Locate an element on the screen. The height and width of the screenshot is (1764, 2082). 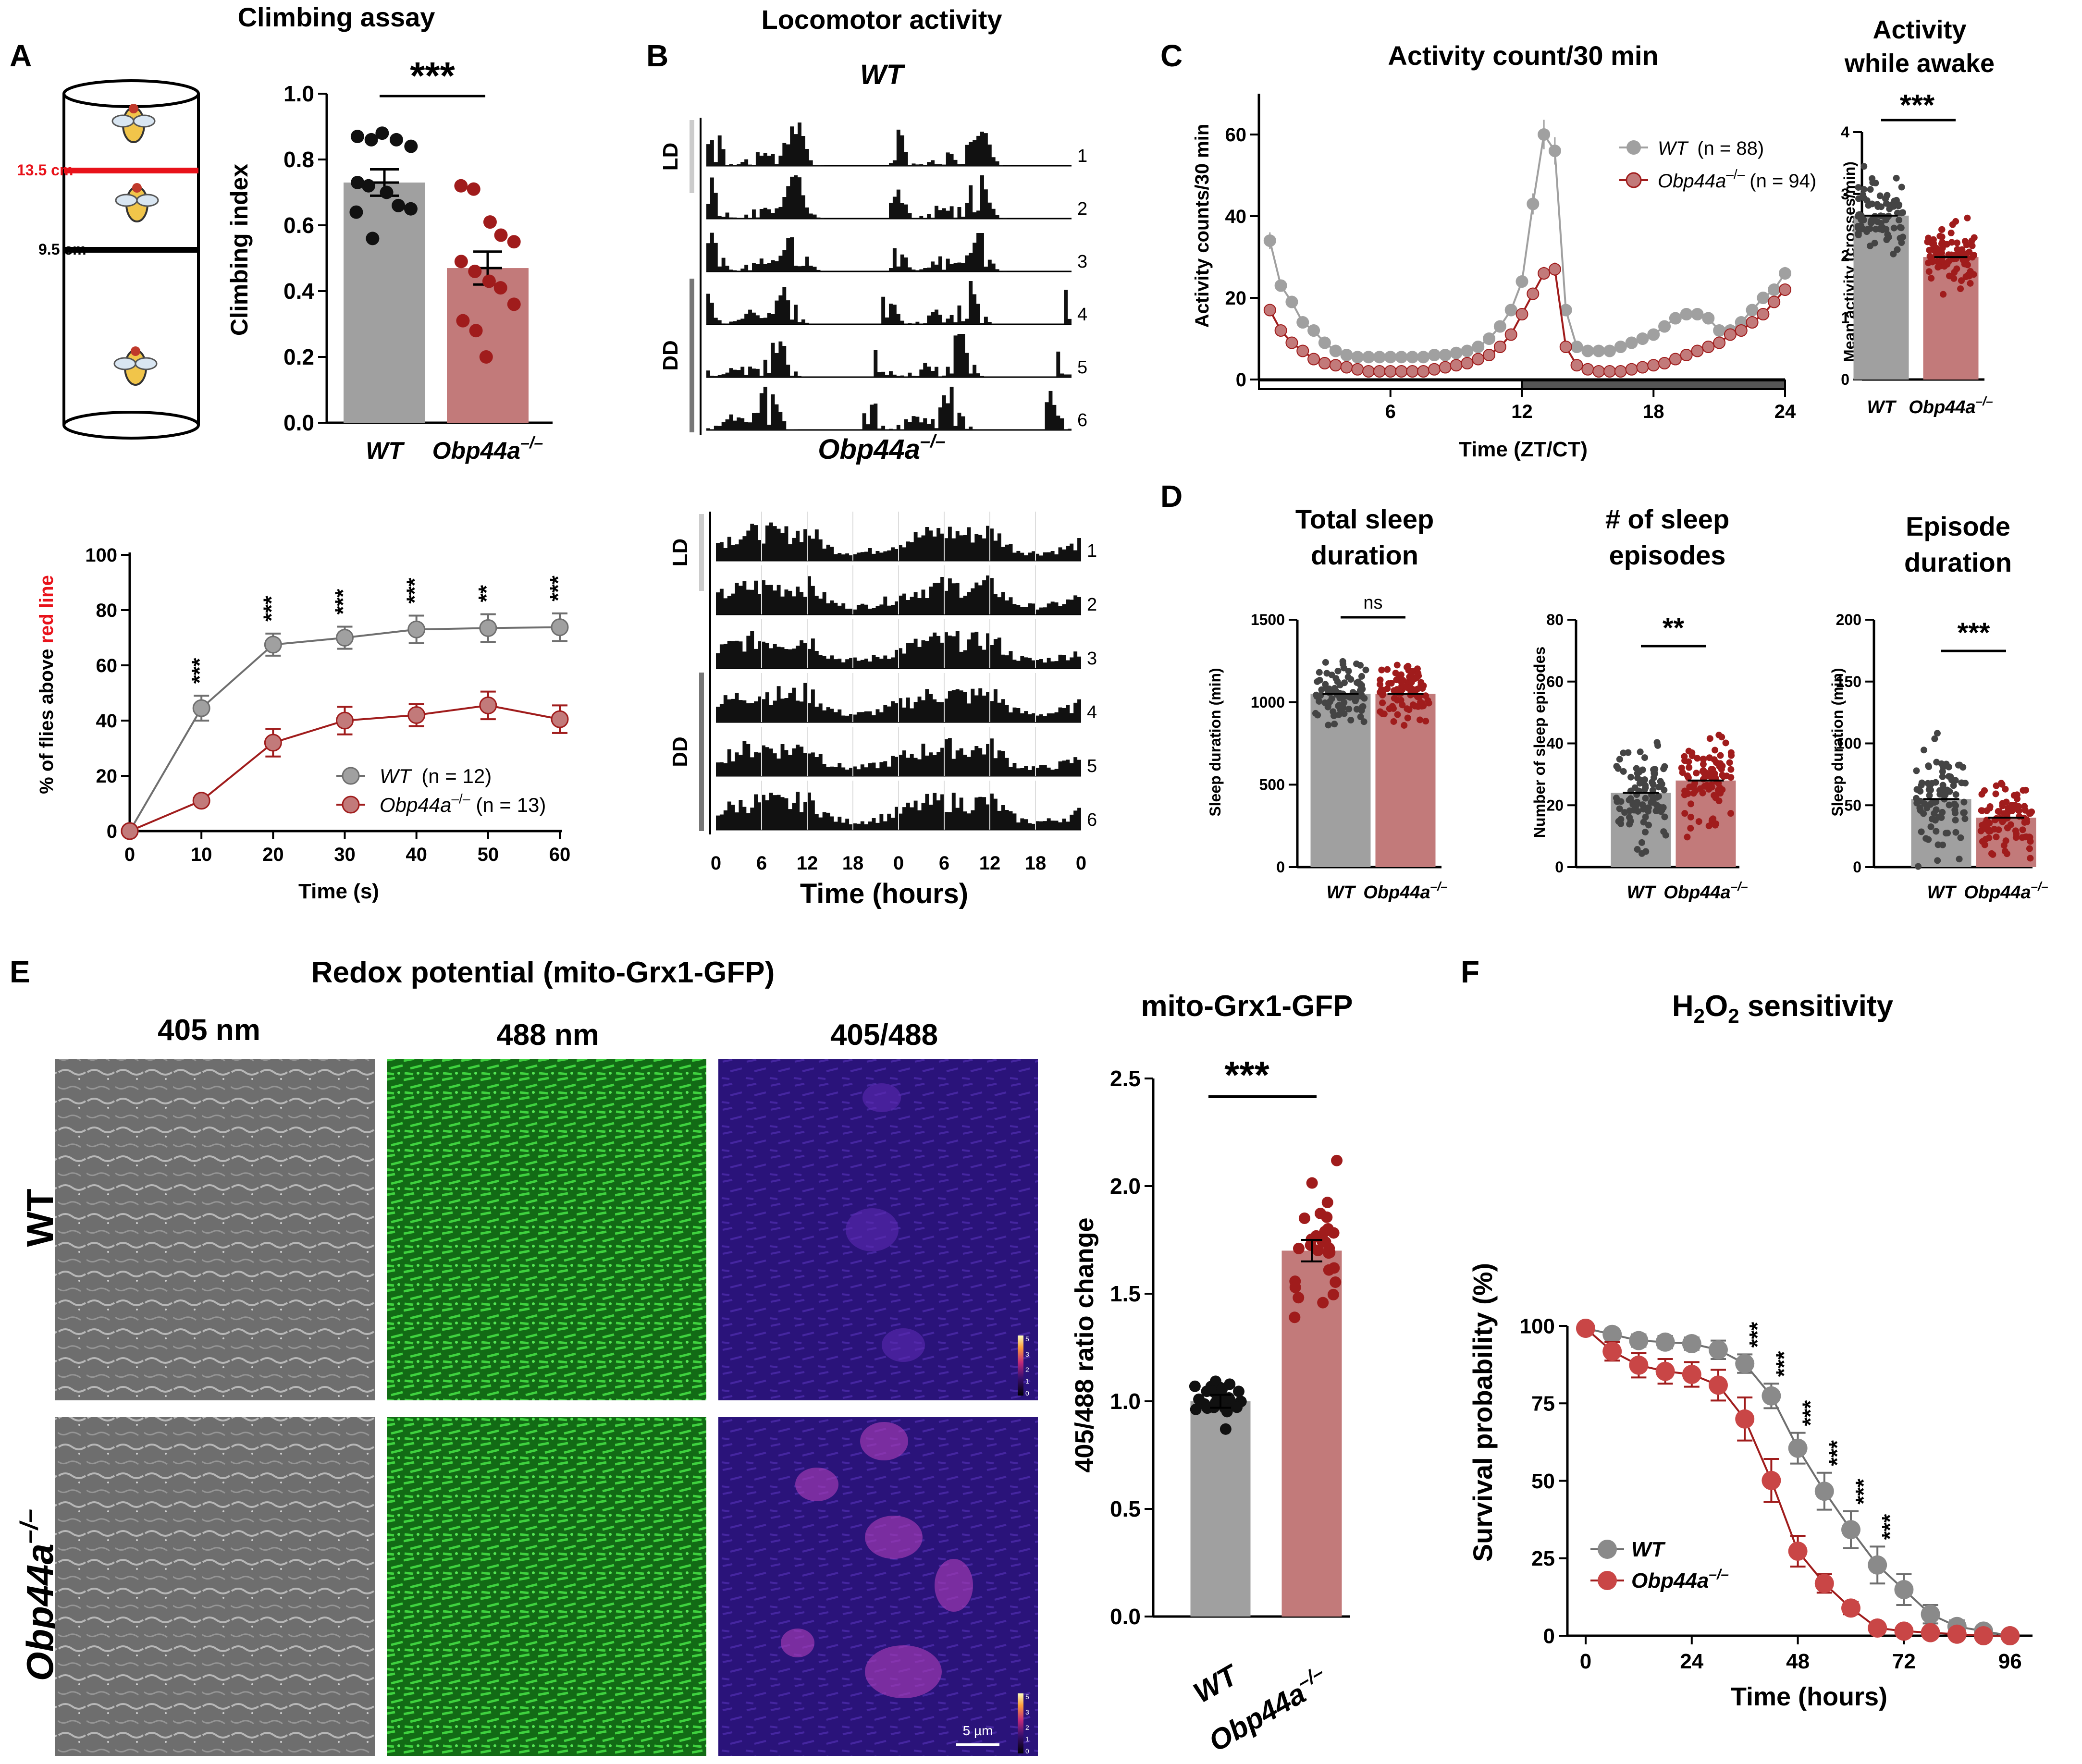
d1-bar is located at coordinates (1341, 780).